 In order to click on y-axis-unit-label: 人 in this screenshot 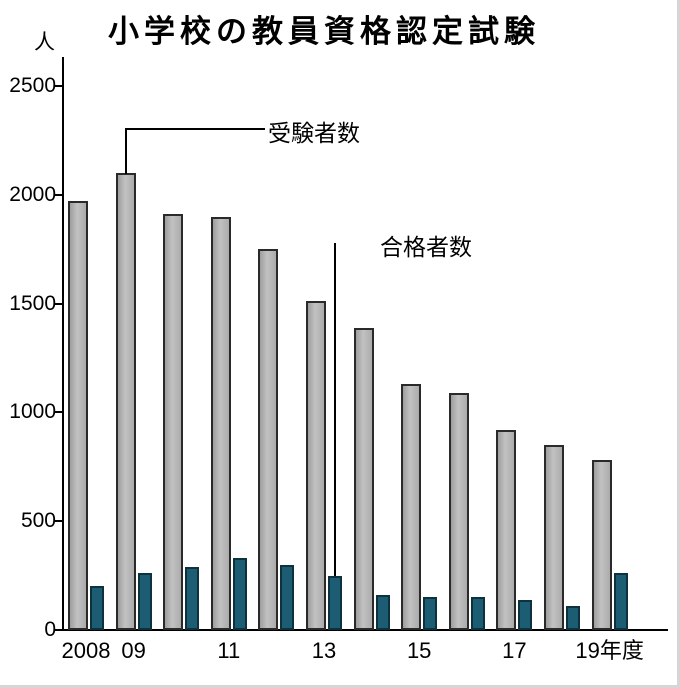, I will do `click(44, 42)`.